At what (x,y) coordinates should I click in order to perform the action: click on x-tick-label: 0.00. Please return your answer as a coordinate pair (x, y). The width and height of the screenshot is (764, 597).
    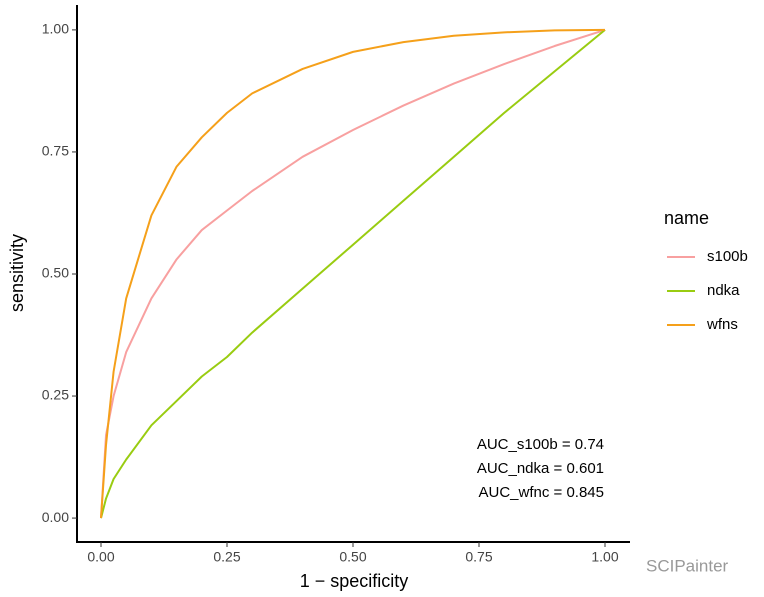
    Looking at the image, I should click on (100, 557).